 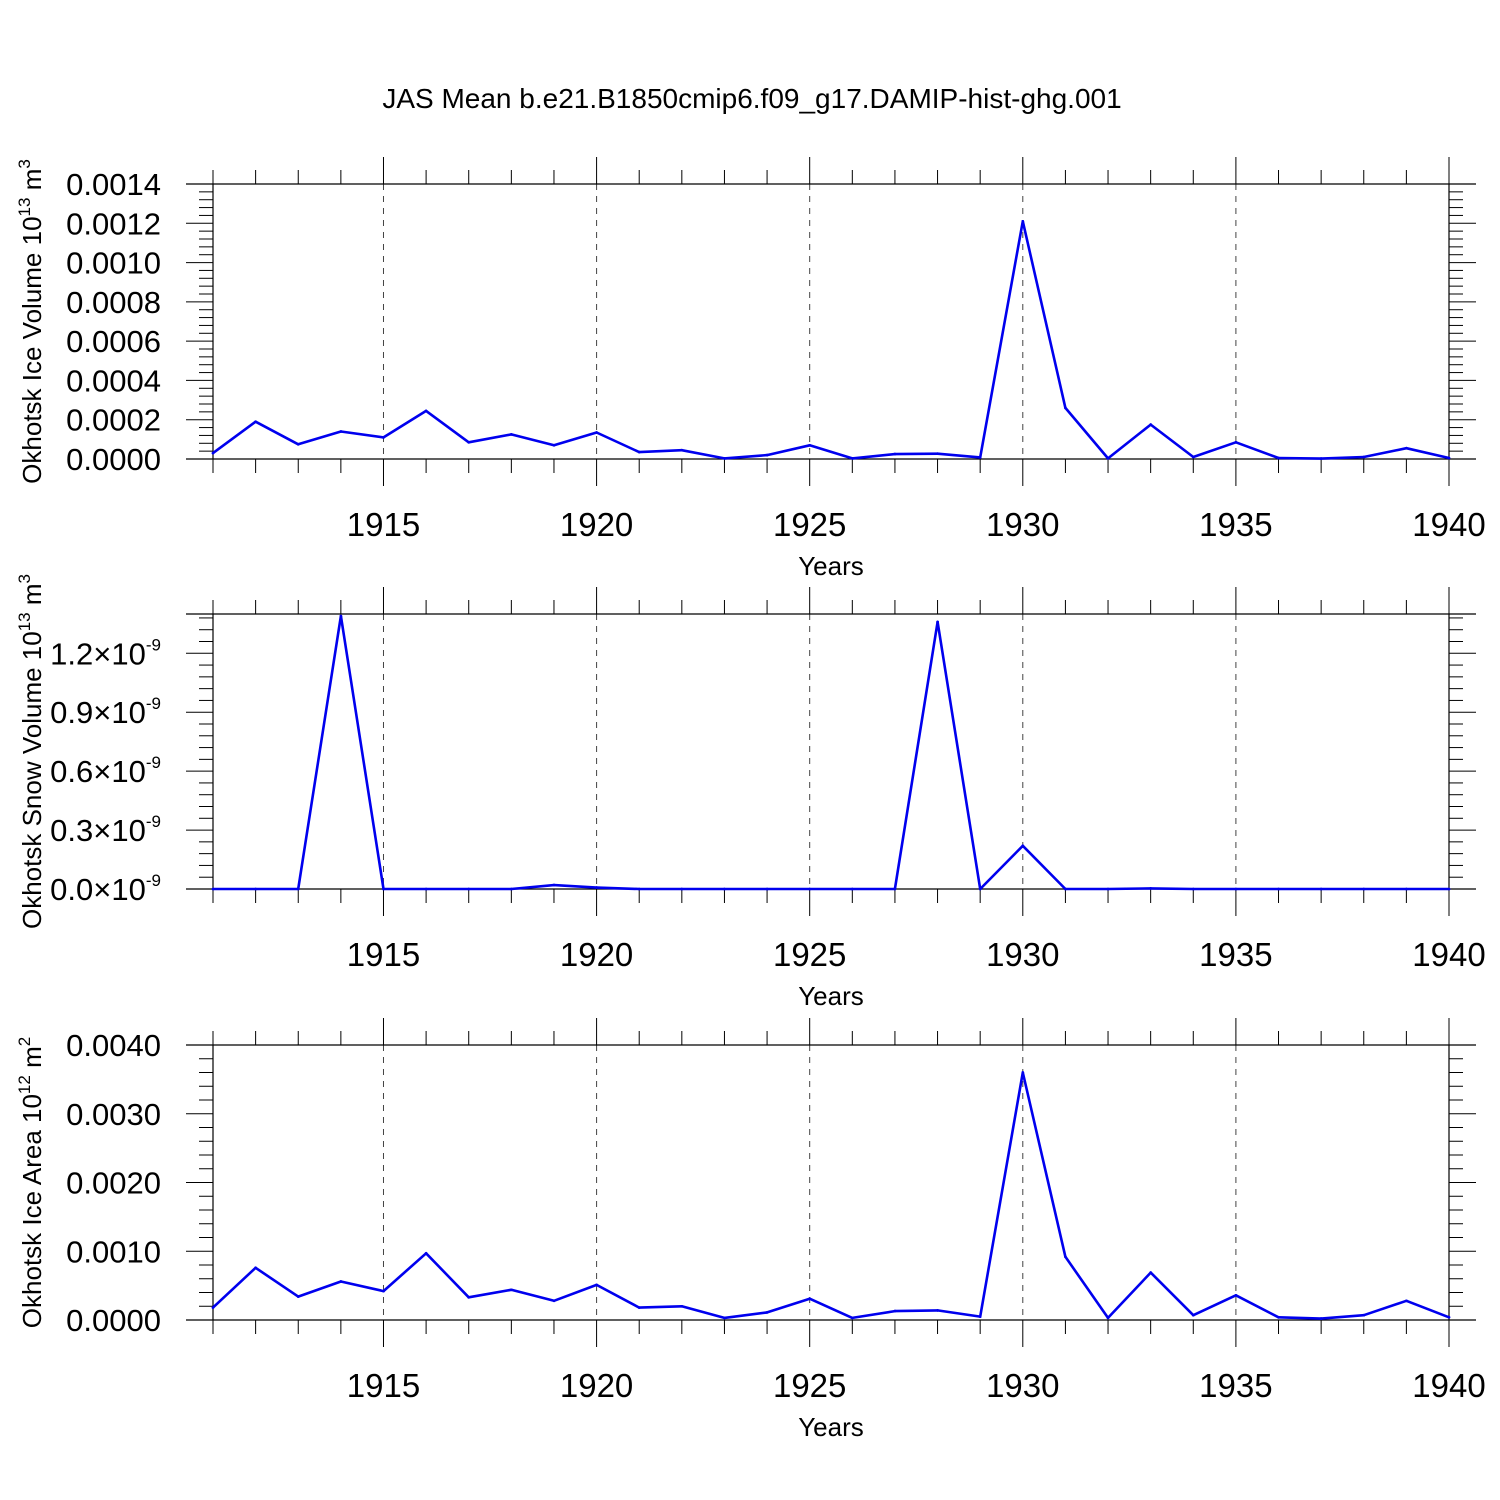 What do you see at coordinates (1364, 457) in the screenshot?
I see `data-point-1938` at bounding box center [1364, 457].